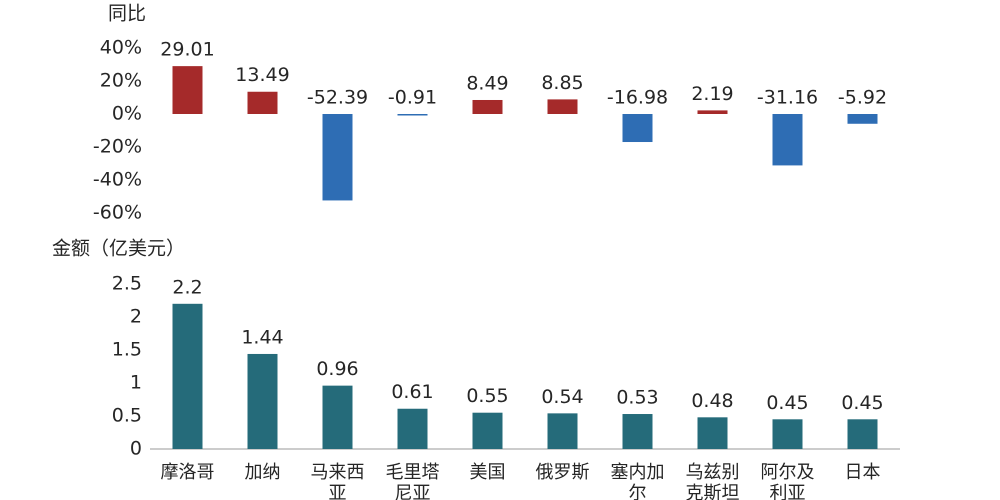 Image resolution: width=1000 pixels, height=500 pixels. Describe the element at coordinates (713, 491) in the screenshot. I see `x-category-label: 克斯坦` at that location.